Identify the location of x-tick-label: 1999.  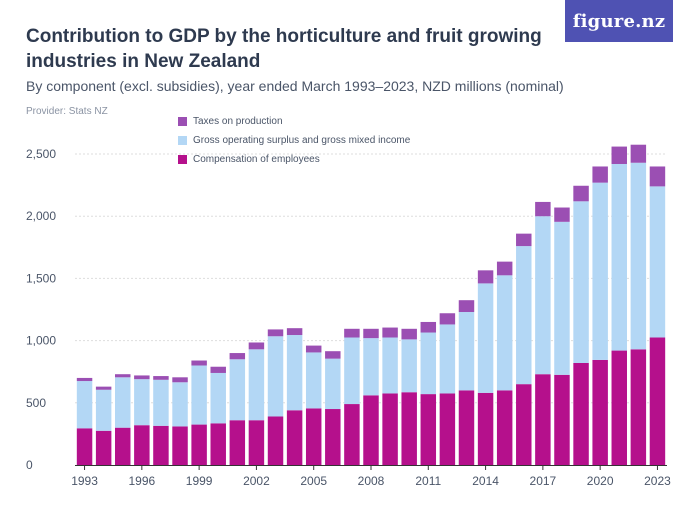
(199, 481).